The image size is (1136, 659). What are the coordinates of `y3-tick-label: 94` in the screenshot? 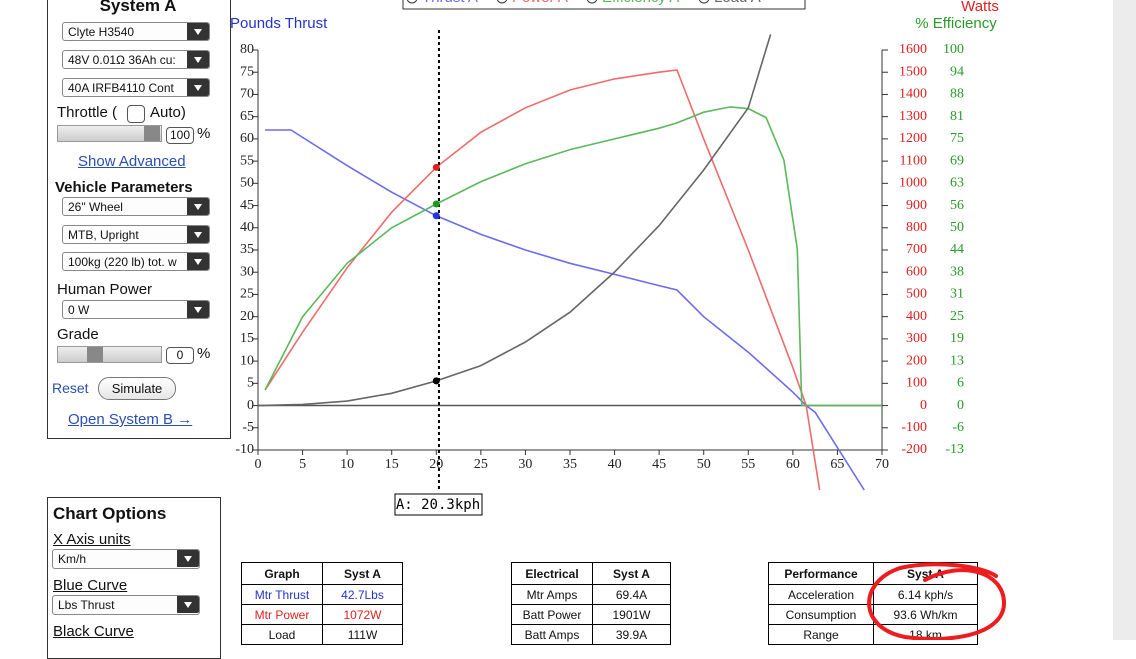 It's located at (957, 71).